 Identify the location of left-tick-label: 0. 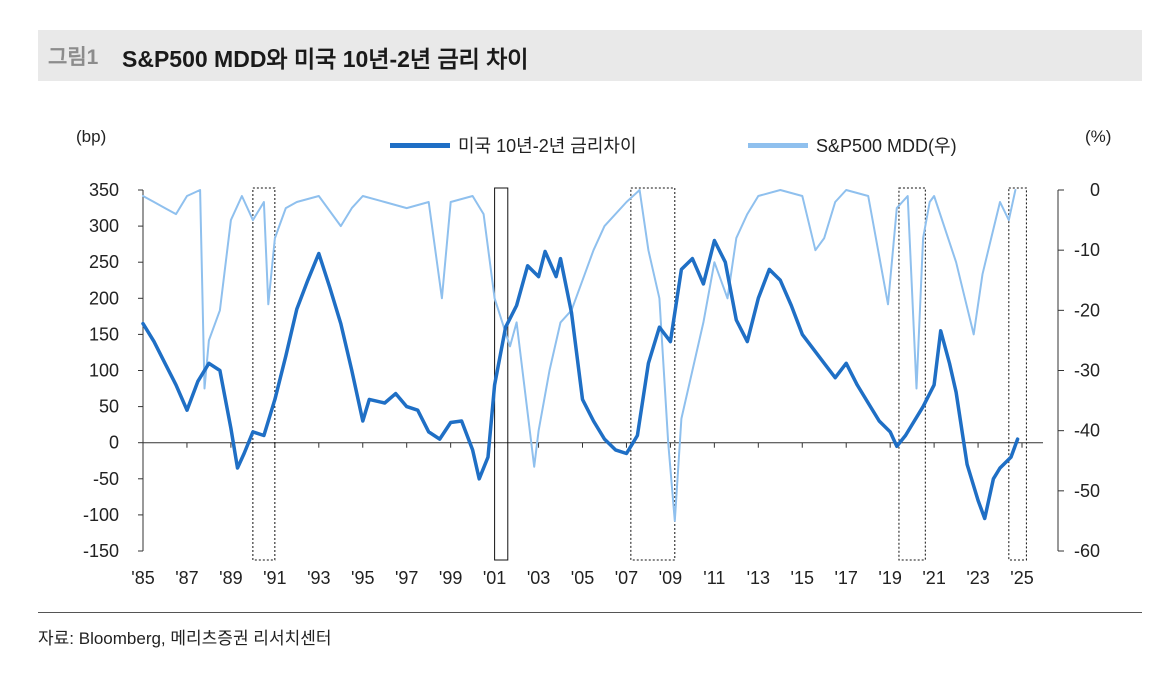
(114, 443).